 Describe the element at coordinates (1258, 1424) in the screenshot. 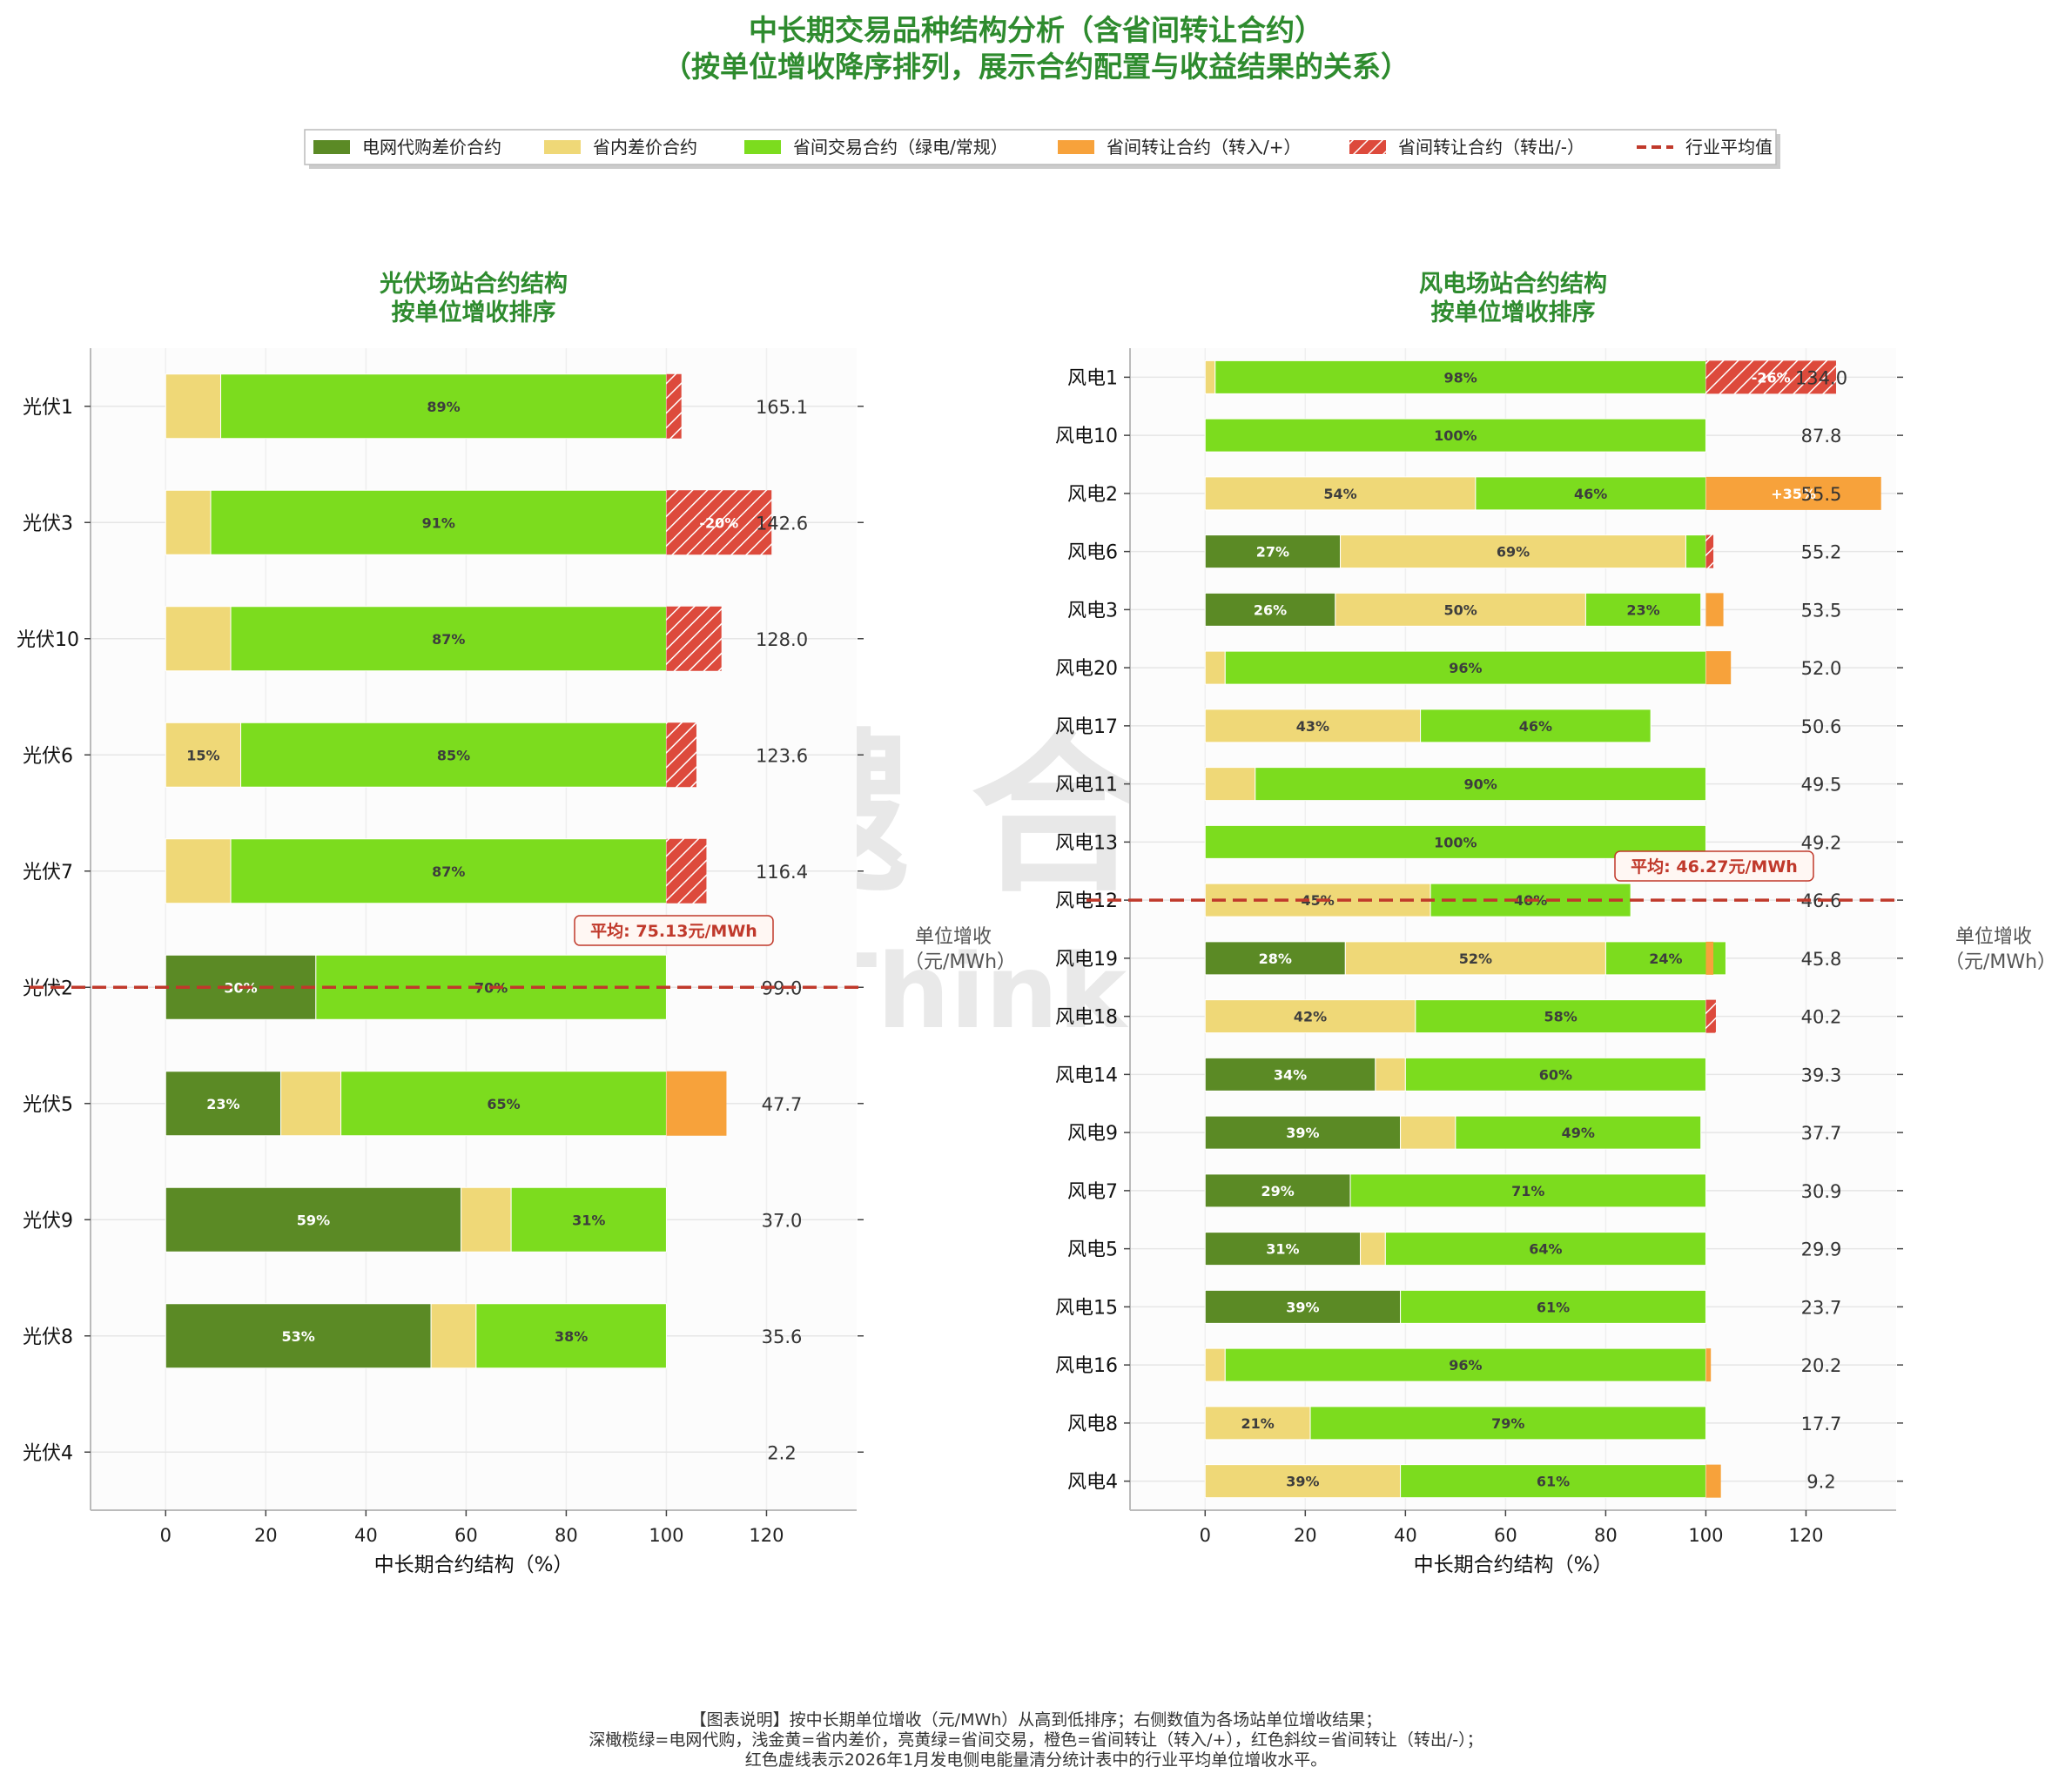

I see `bar-value-label: 21%` at that location.